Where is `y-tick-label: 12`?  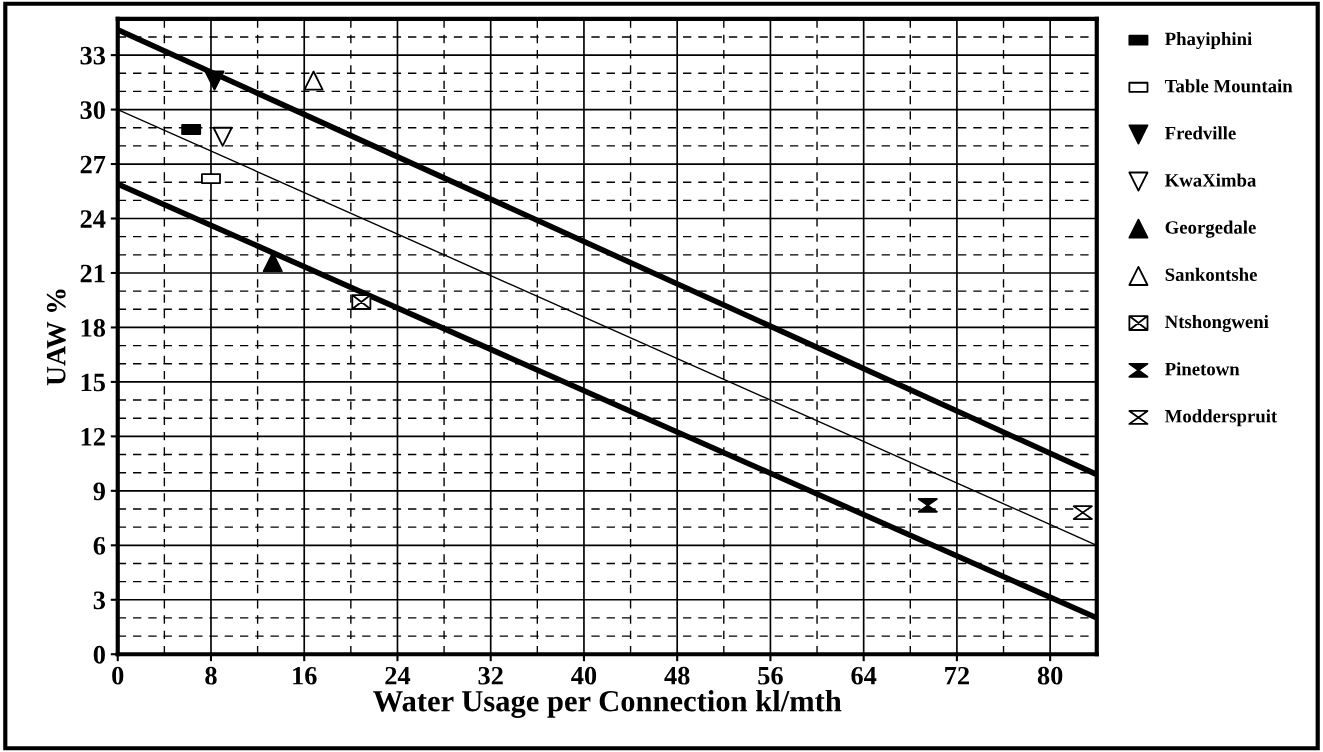
y-tick-label: 12 is located at coordinates (93, 437).